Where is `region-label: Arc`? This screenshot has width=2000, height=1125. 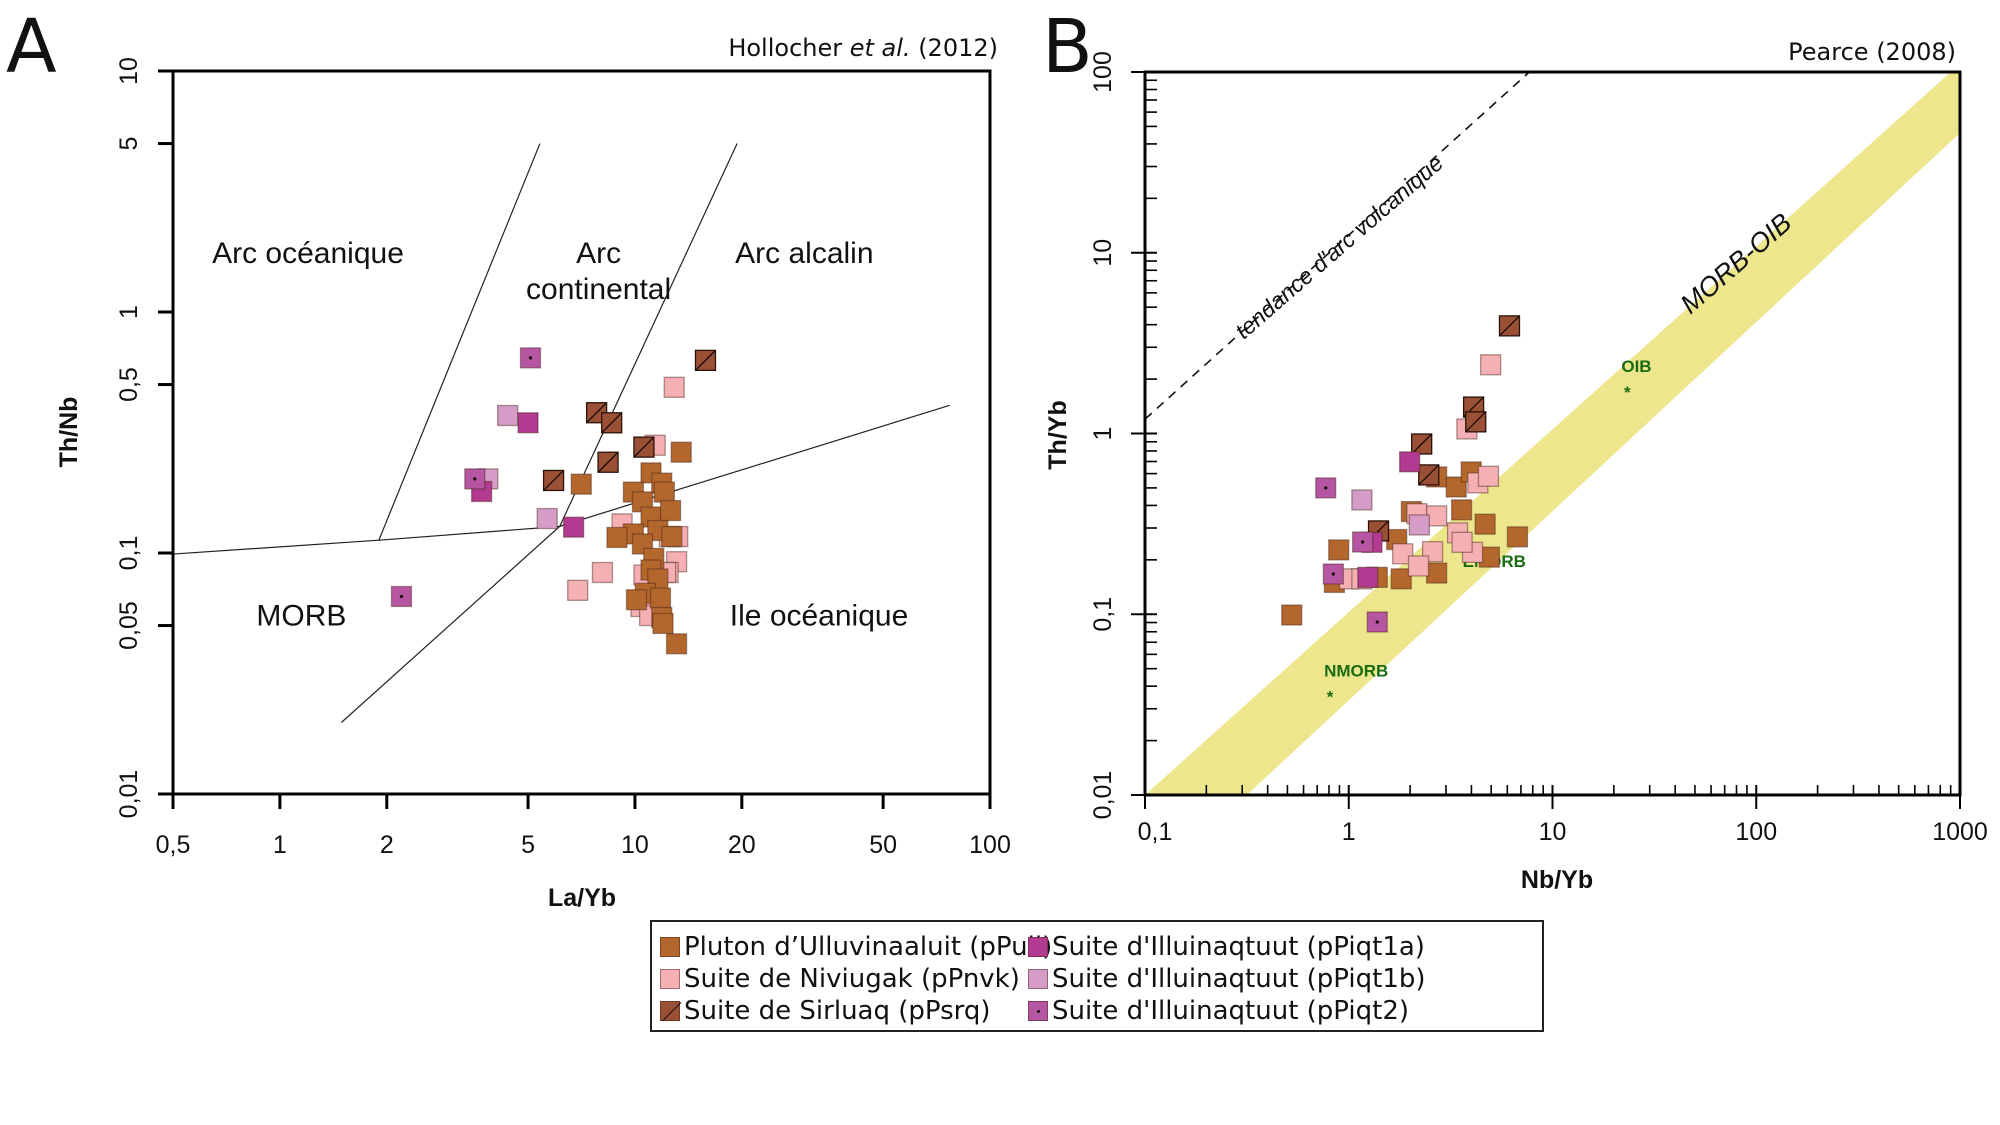 region-label: Arc is located at coordinates (598, 253).